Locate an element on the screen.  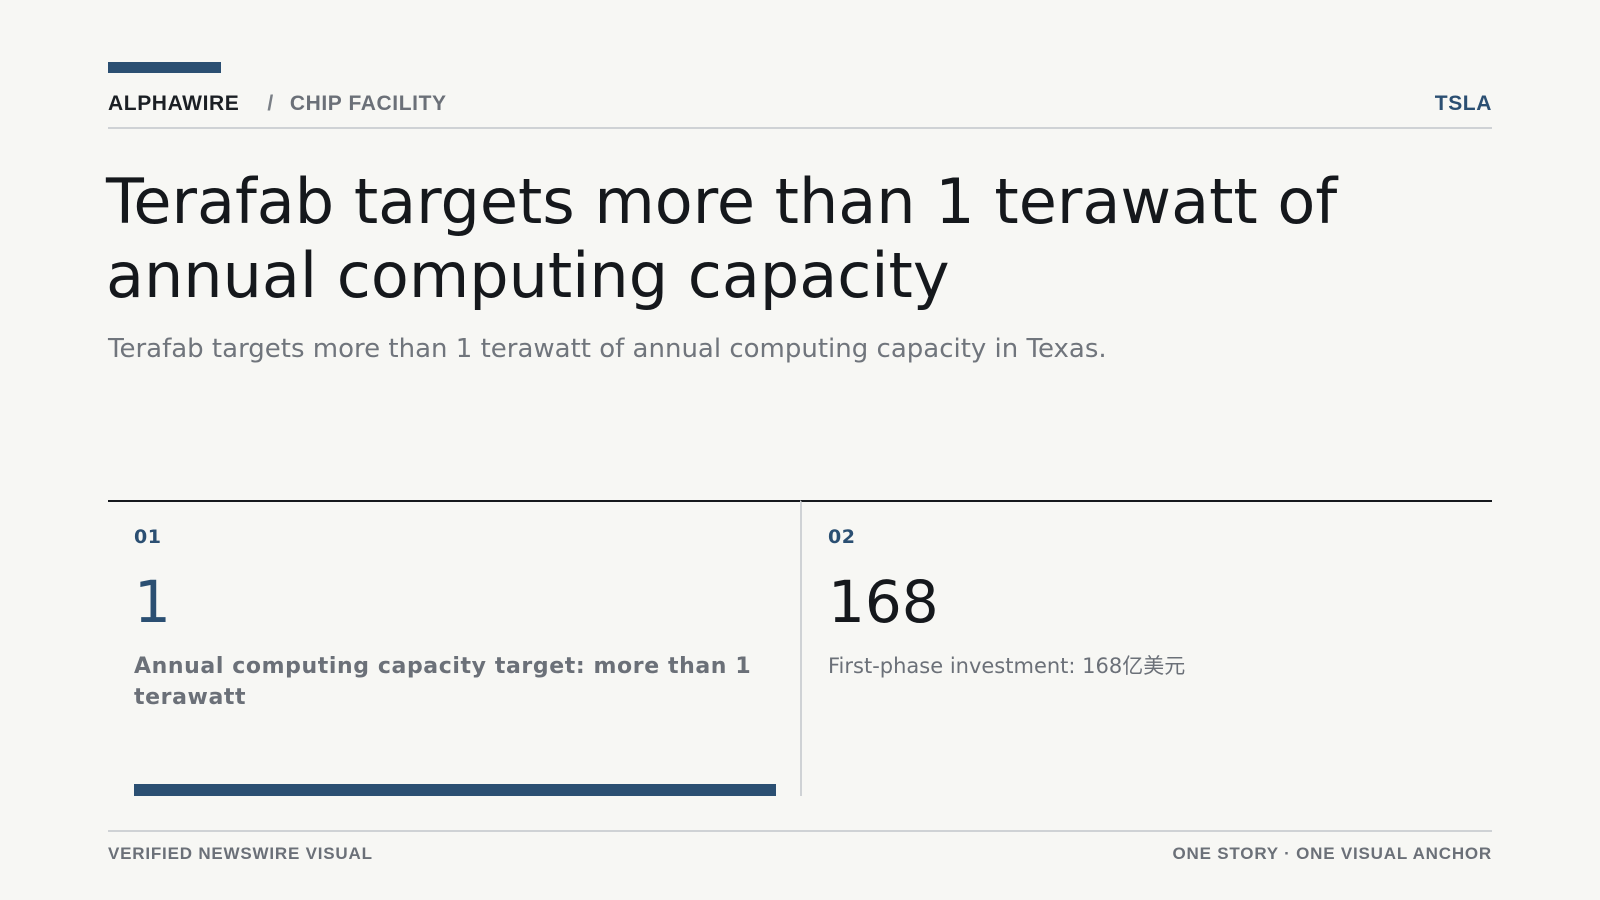
stat-card-investment: 02 168 First-phase investment: 168亿美元 is located at coordinates (1146, 648).